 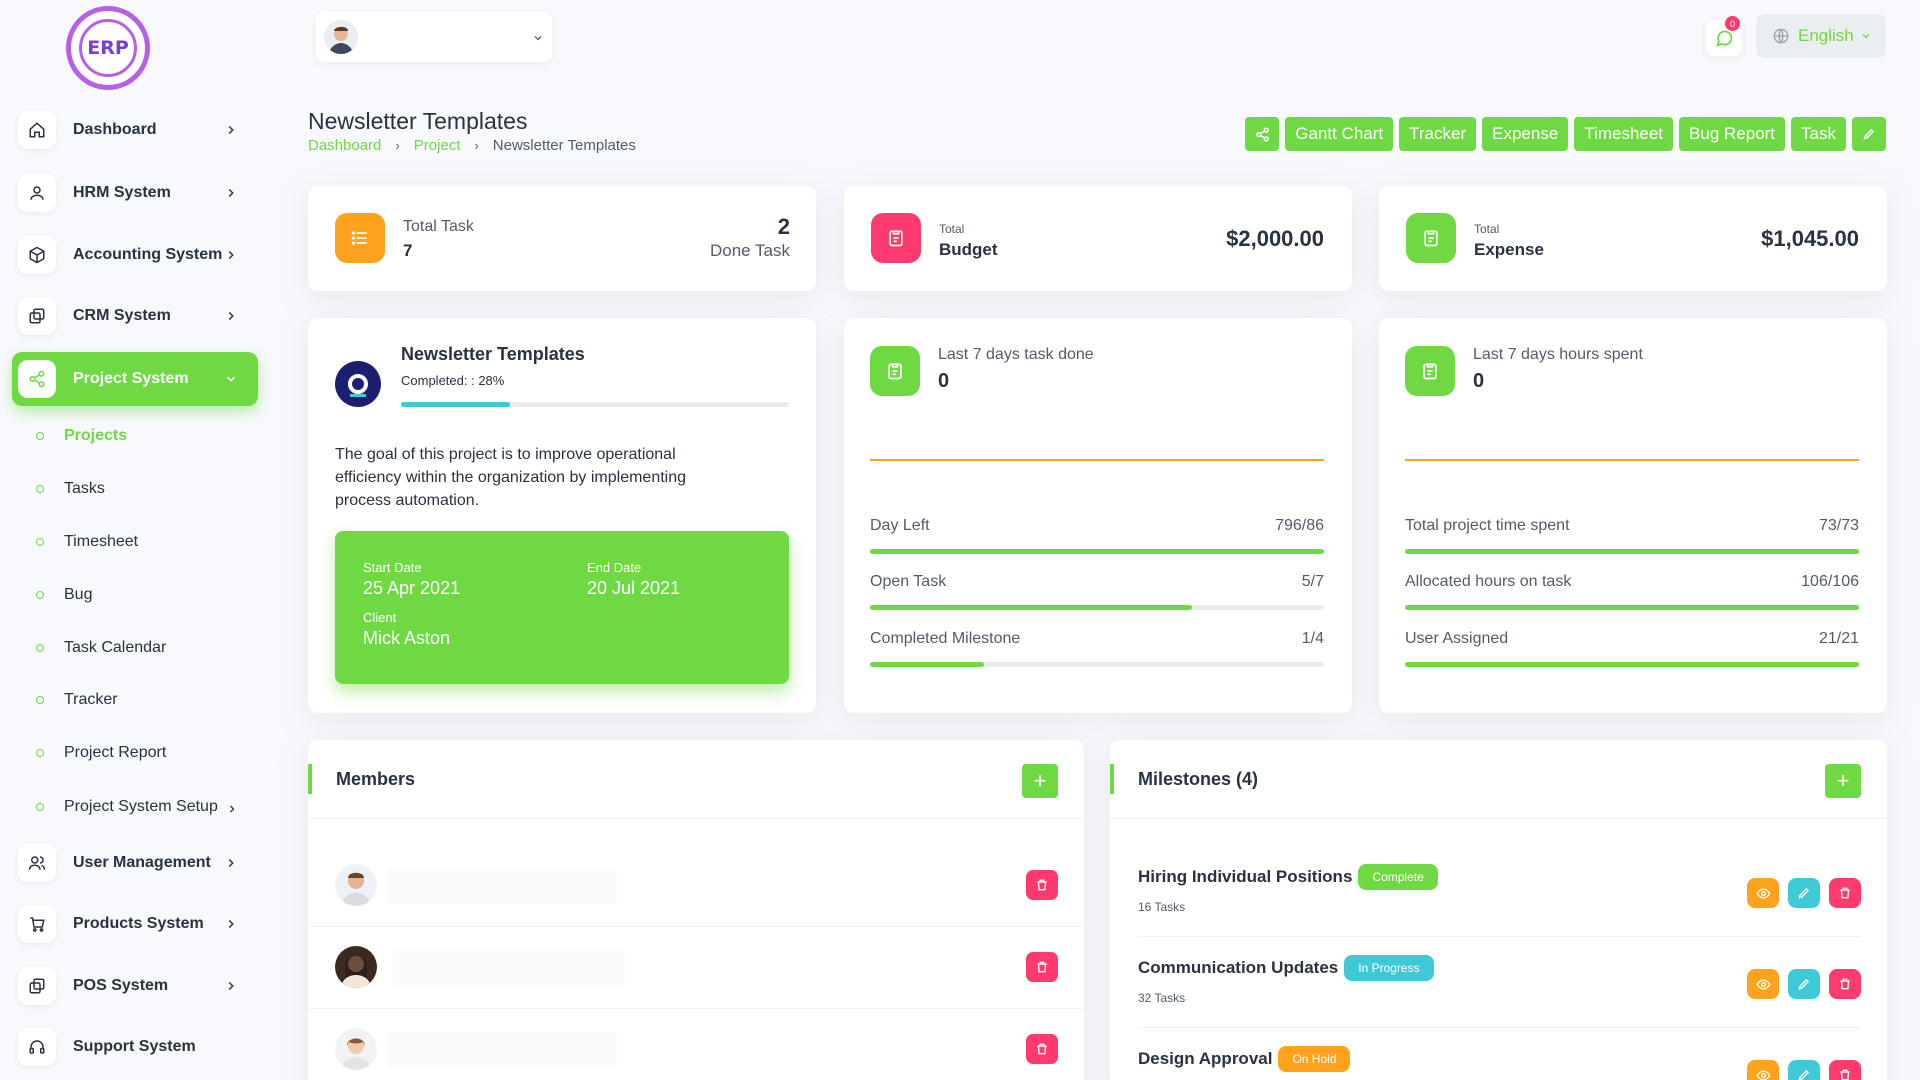 I want to click on sidebar-sub-project-report: Project Report, so click(x=101, y=753).